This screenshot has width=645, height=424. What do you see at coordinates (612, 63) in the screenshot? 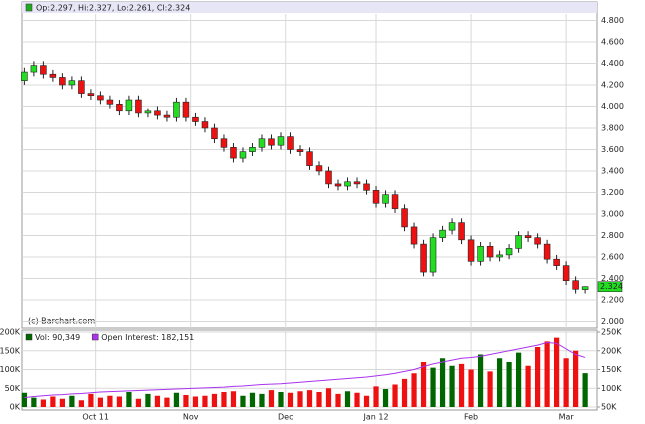
I see `y-tick-label: 4.400` at bounding box center [612, 63].